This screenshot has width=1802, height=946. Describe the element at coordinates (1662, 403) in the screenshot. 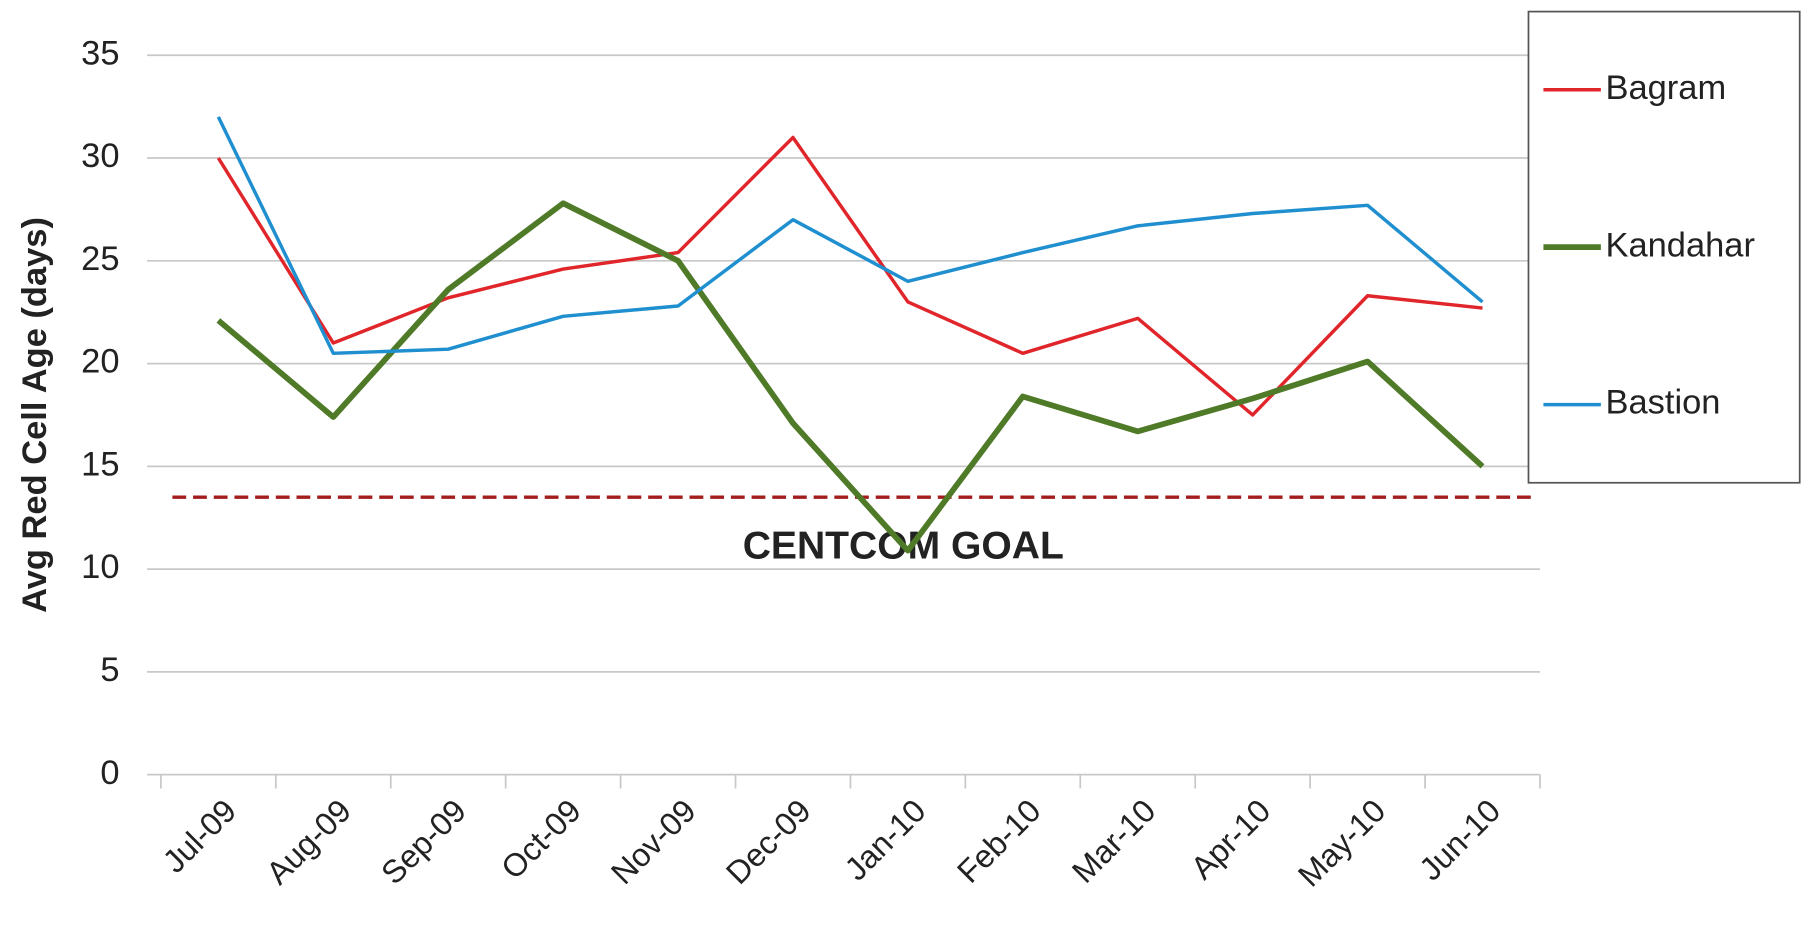

I see `legend-label: Bastion` at that location.